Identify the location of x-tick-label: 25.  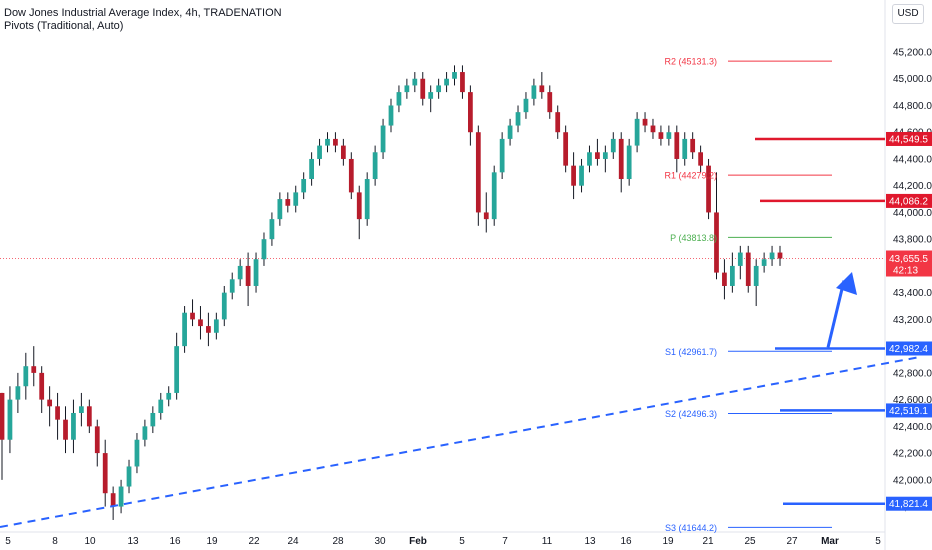
(750, 541).